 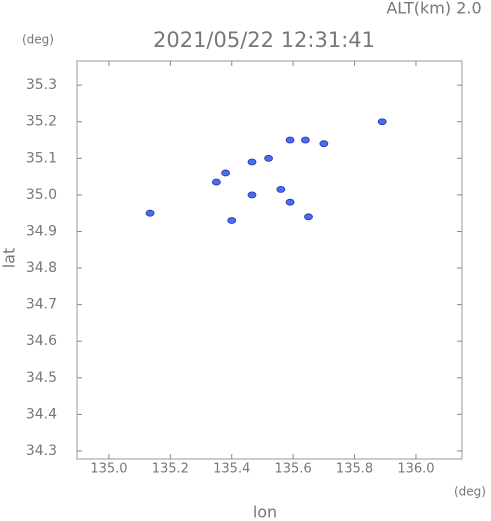 I want to click on x-tick-label: 135.6, so click(x=293, y=469).